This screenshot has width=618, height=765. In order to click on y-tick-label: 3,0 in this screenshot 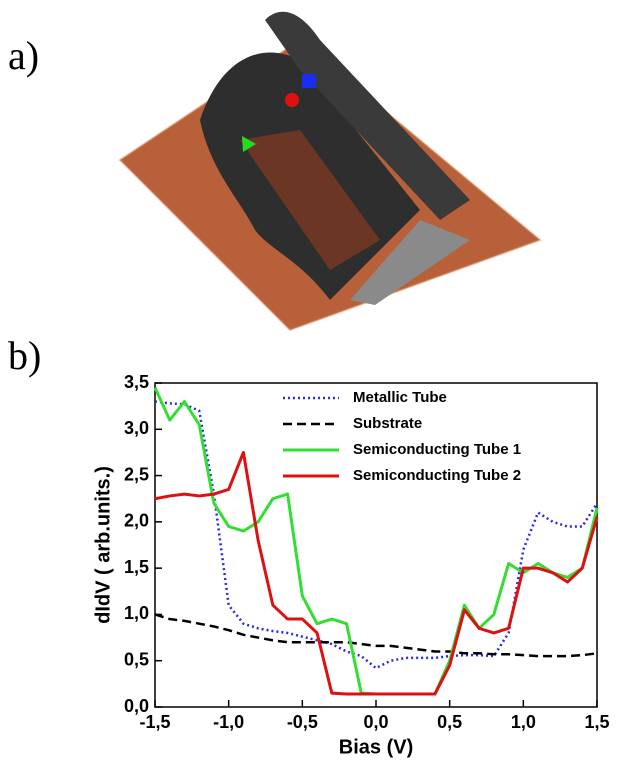, I will do `click(136, 428)`.